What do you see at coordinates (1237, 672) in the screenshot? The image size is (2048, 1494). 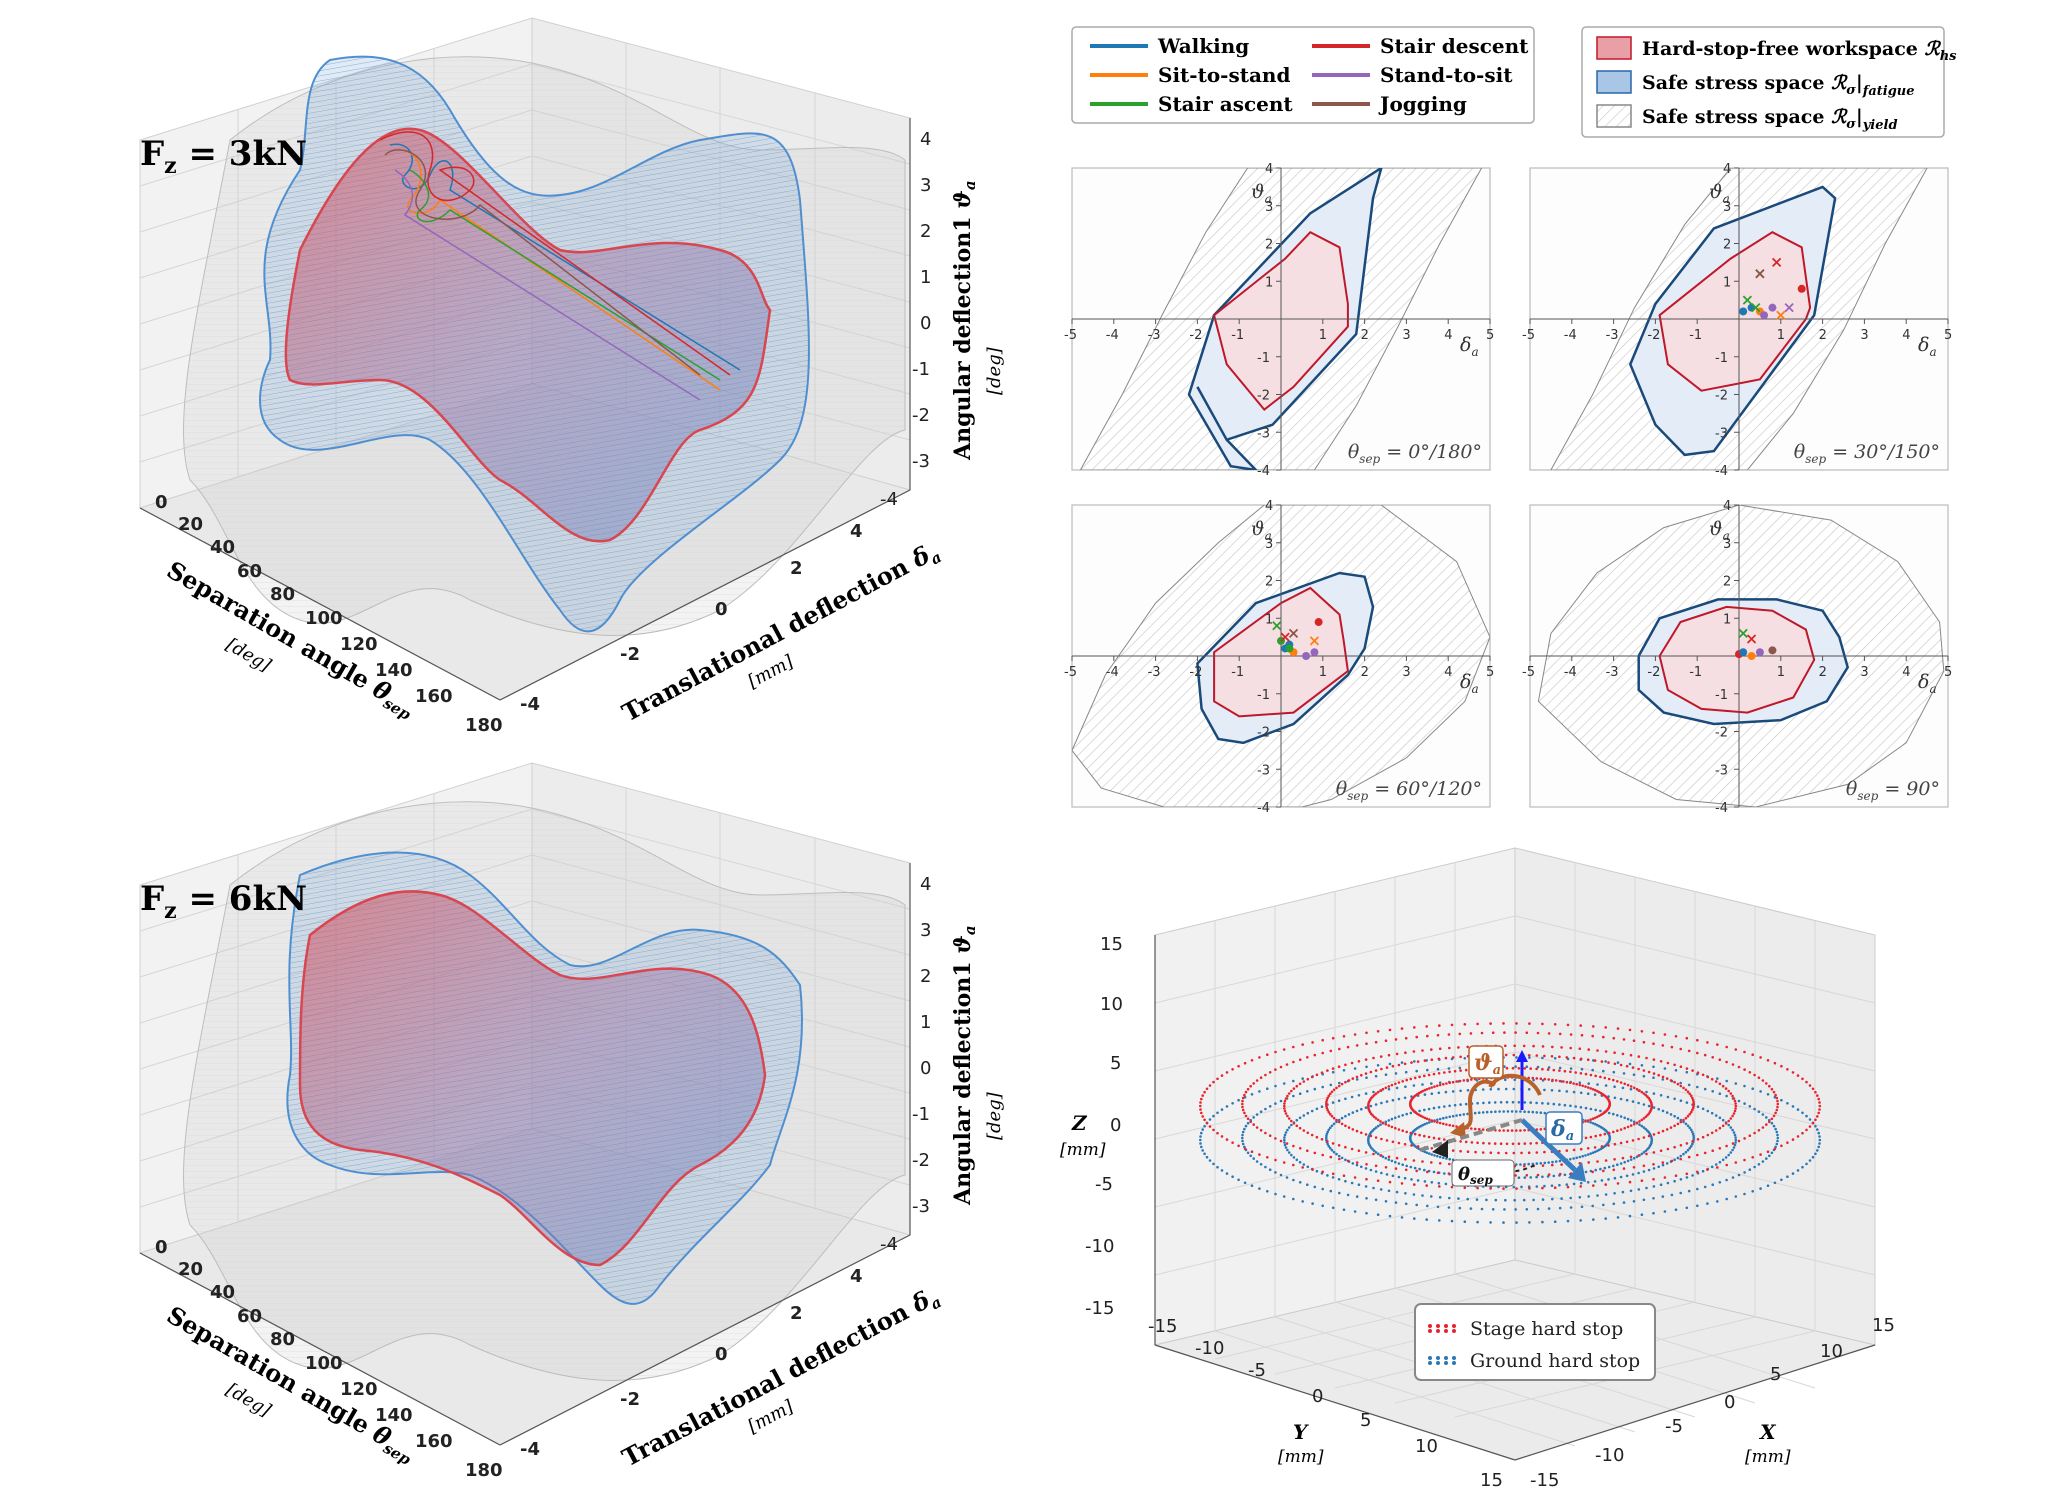 I see `x-tick-label: -1` at bounding box center [1237, 672].